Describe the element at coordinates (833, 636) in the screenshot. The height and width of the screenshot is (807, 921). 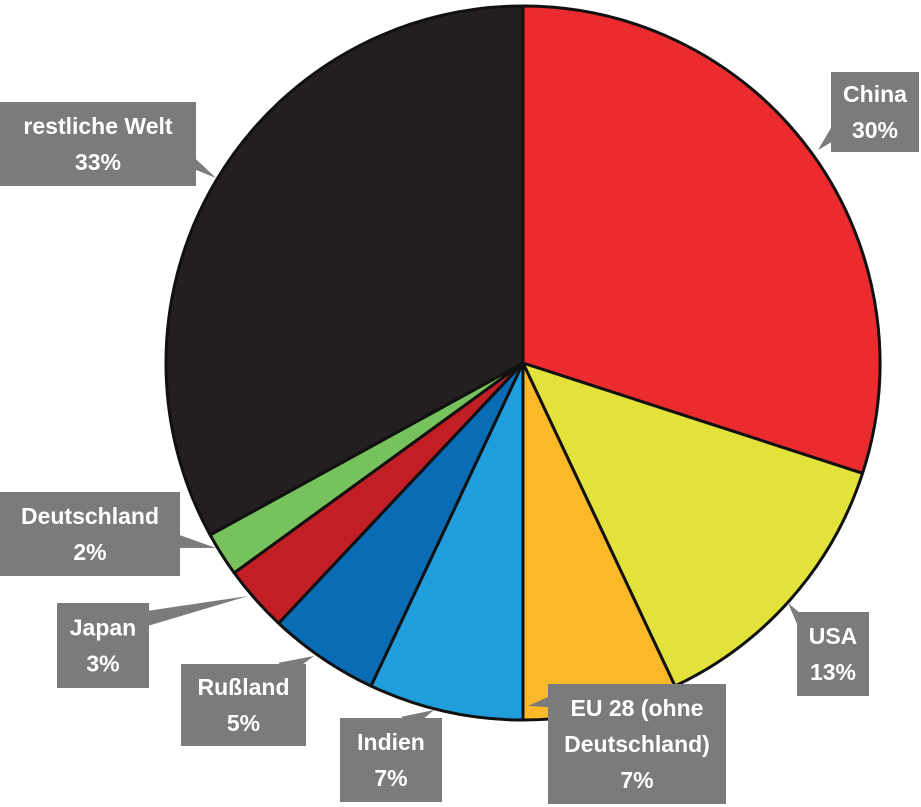
I see `slice-name: USA` at that location.